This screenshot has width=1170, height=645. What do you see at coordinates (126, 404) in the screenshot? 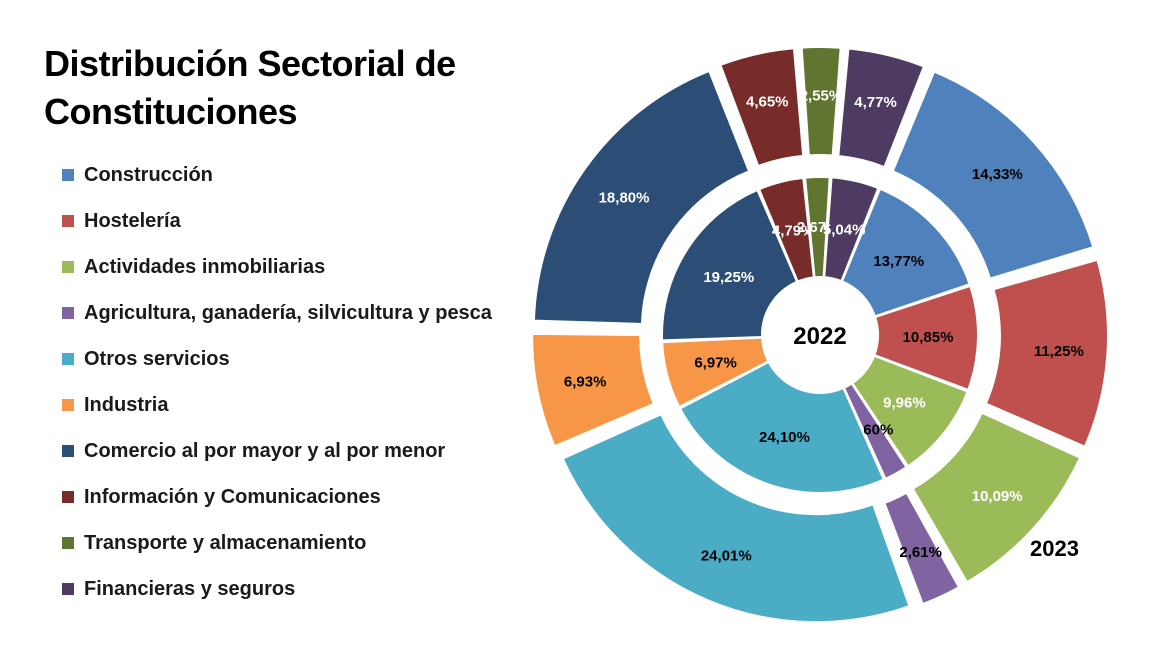
I see `legend-label: Industria` at bounding box center [126, 404].